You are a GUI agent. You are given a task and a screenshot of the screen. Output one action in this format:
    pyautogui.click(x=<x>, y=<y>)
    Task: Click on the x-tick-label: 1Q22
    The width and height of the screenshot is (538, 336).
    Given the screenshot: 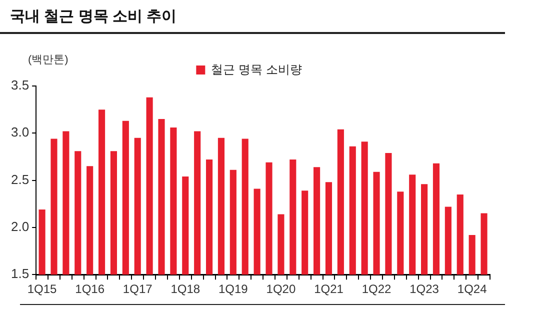 What is the action you would take?
    pyautogui.click(x=377, y=289)
    